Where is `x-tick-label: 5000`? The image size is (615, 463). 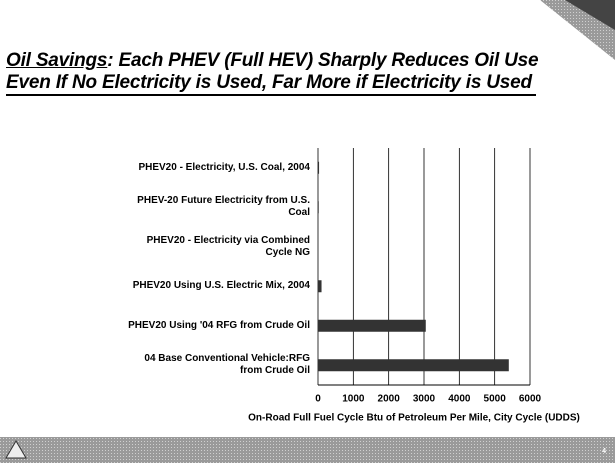
x-tick-label: 5000 is located at coordinates (495, 399).